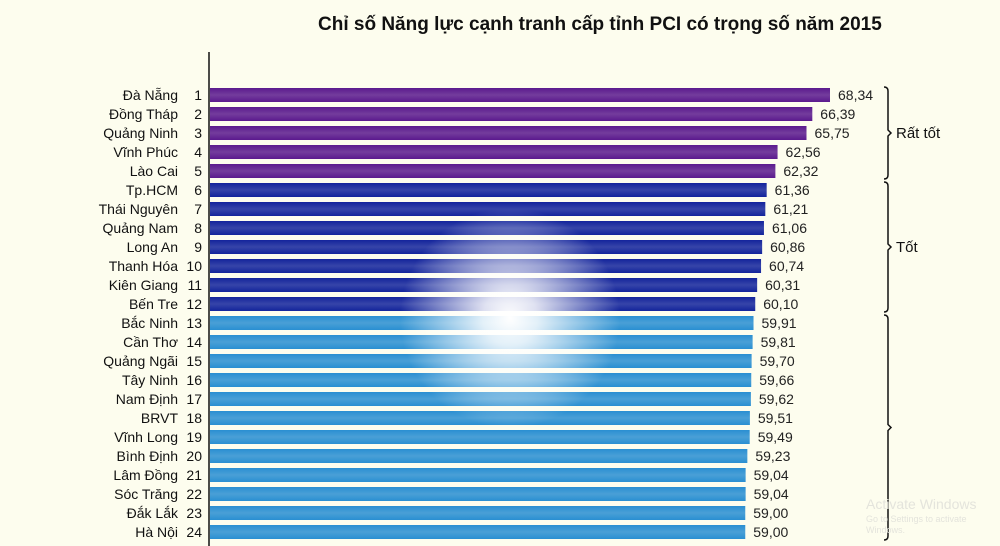 The image size is (1000, 546). Describe the element at coordinates (152, 247) in the screenshot. I see `category-label: Long An` at that location.